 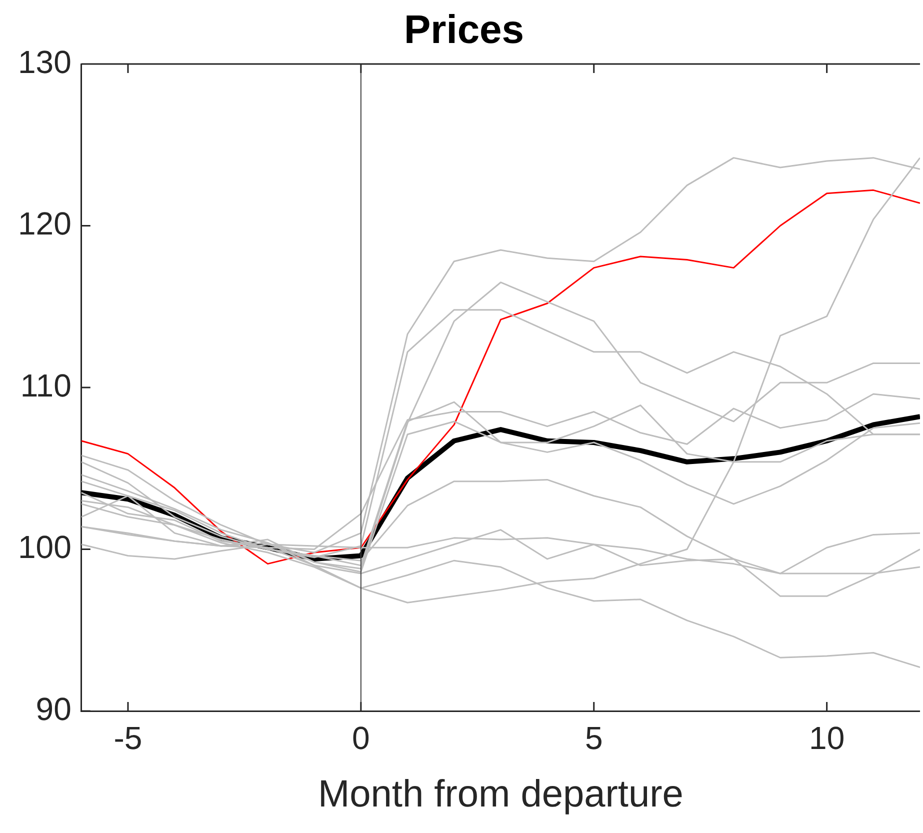 What do you see at coordinates (464, 30) in the screenshot?
I see `chart-title: Prices` at bounding box center [464, 30].